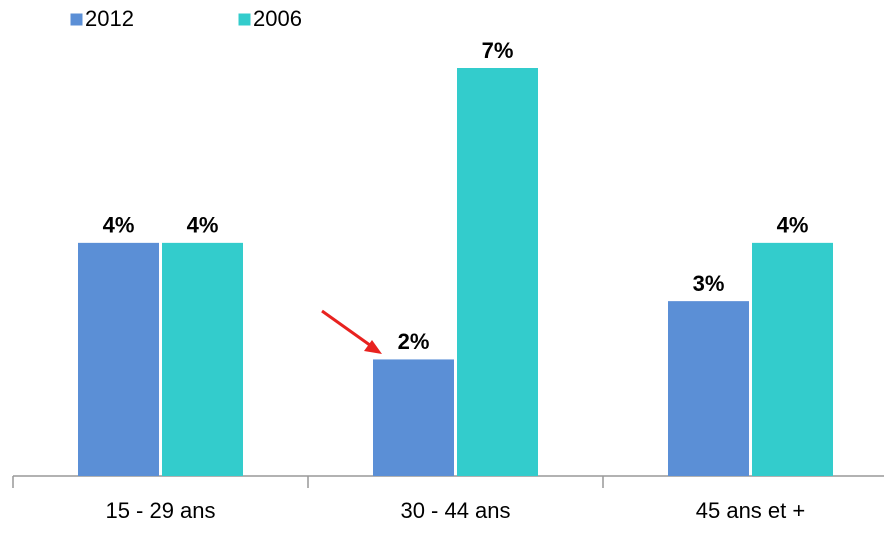 Image resolution: width=884 pixels, height=536 pixels. I want to click on value-label: 2%, so click(414, 341).